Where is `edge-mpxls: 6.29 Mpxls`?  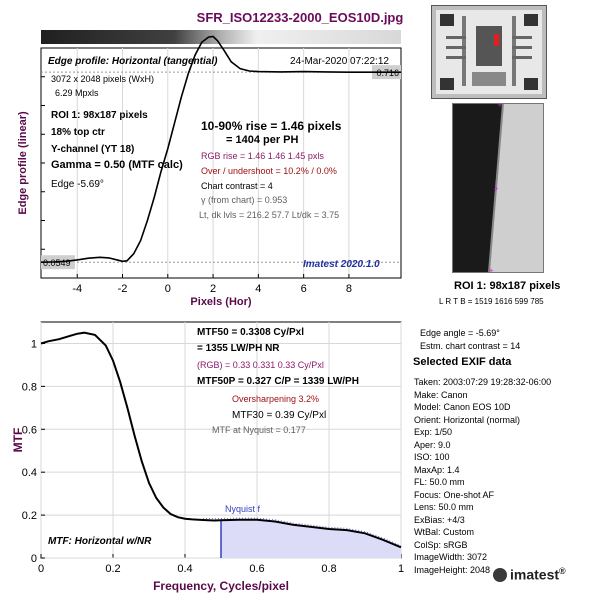
edge-mpxls: 6.29 Mpxls is located at coordinates (77, 93).